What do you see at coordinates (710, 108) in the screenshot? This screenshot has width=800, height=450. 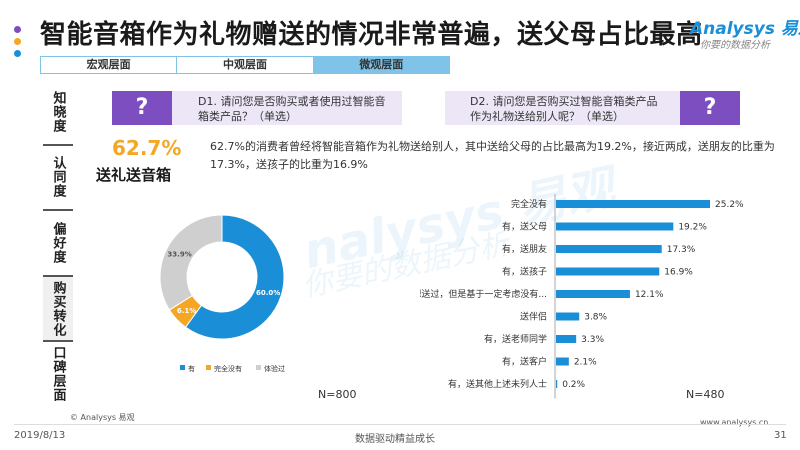 I see `question-2-mark: ?` at bounding box center [710, 108].